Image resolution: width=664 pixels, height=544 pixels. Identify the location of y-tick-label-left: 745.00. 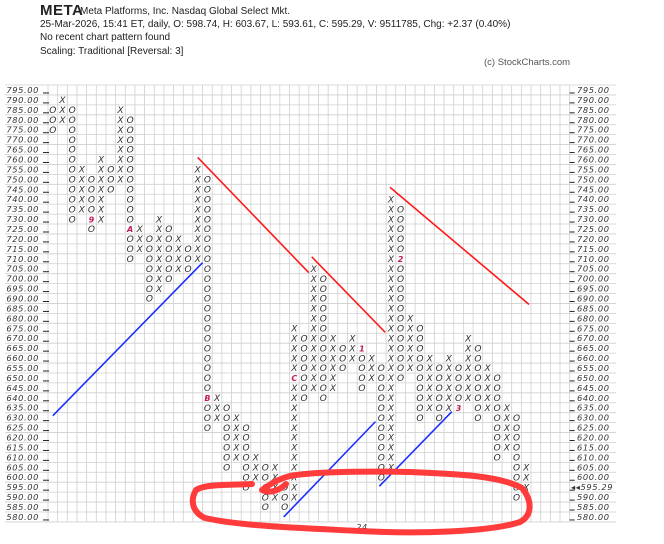
(22, 189).